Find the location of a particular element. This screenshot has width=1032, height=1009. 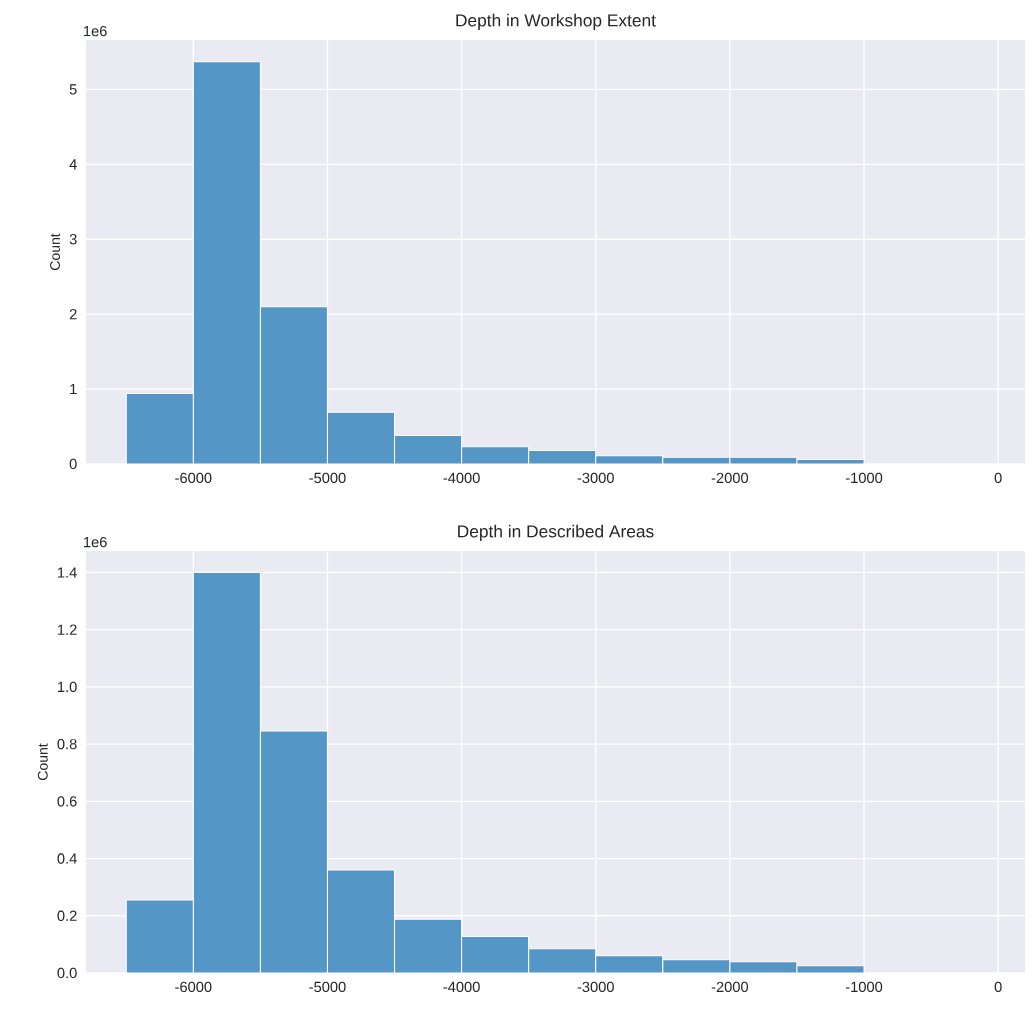

y-tick-label: 0.8 is located at coordinates (67, 744).